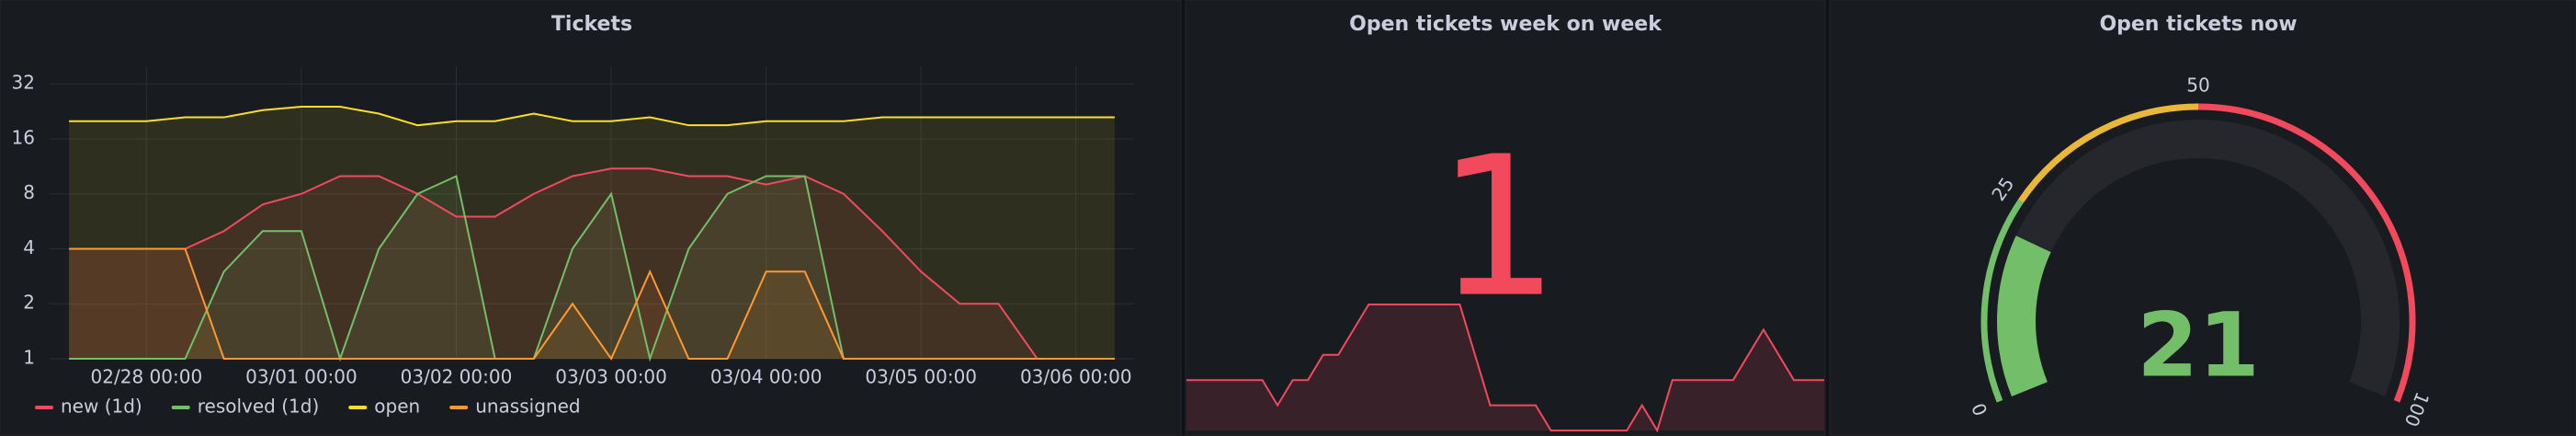  What do you see at coordinates (1505, 24) in the screenshot?
I see `panel-title: Open tickets week on week` at bounding box center [1505, 24].